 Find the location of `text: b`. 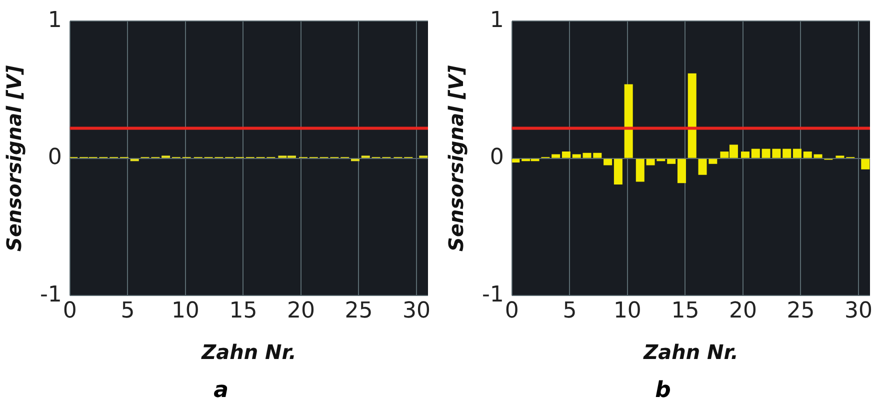

text: b is located at coordinates (663, 390).